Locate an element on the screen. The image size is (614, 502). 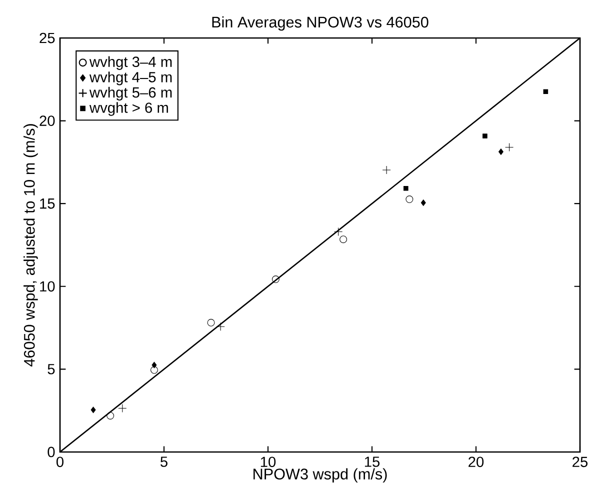
x-tick-label: 20 is located at coordinates (476, 462).